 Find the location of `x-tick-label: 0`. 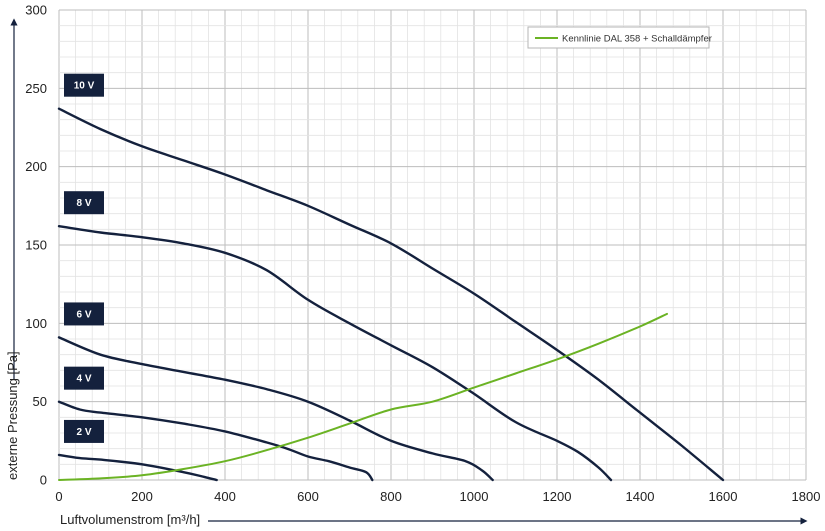

x-tick-label: 0 is located at coordinates (58, 496).